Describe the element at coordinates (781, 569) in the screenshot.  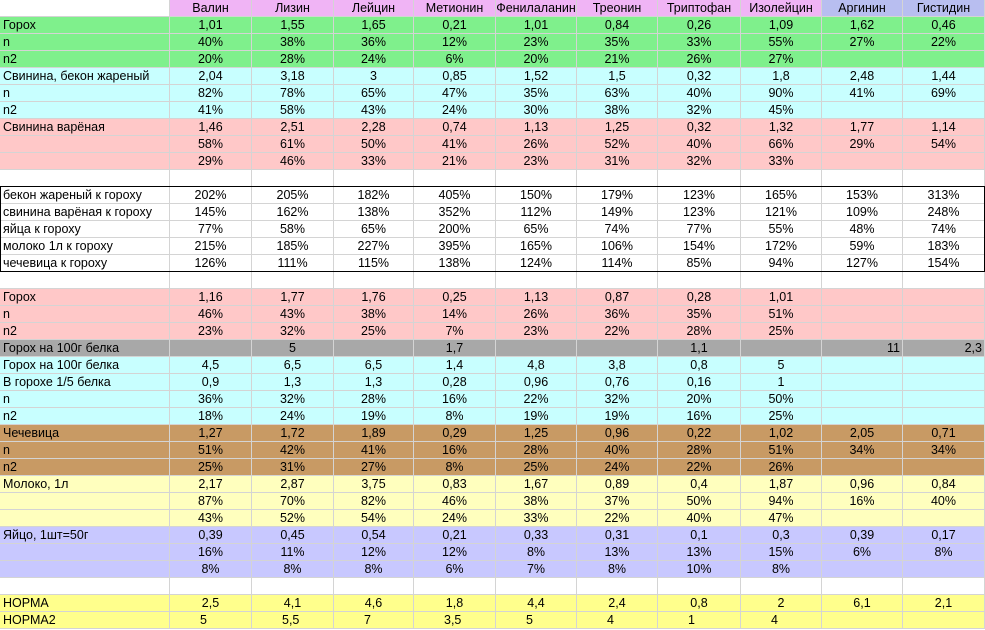
I see `cell-izoleitsin: 8%` at that location.